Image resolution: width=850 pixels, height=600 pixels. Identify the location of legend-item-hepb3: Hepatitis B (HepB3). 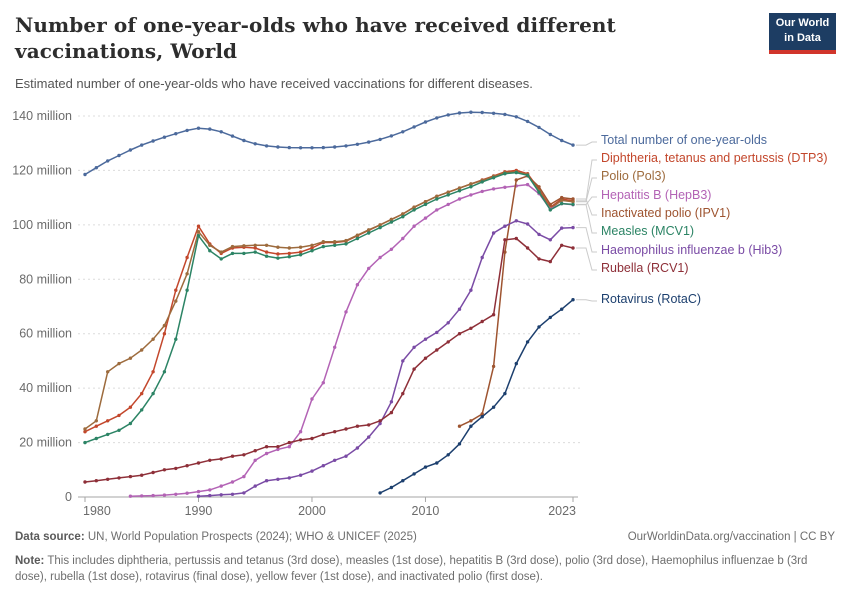
(656, 195).